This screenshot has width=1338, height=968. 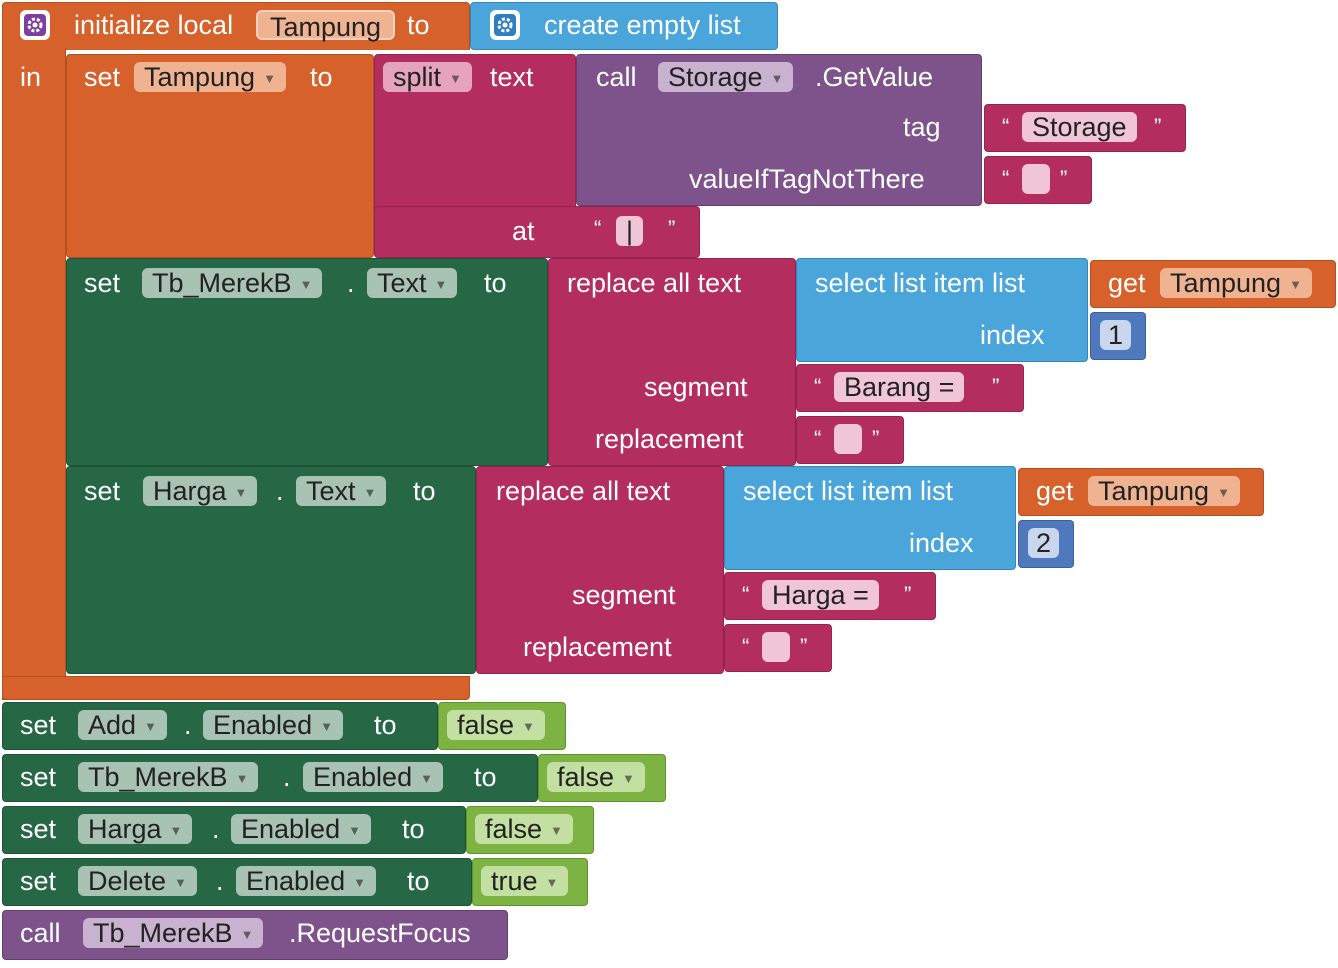 I want to click on component-name: Tb_MerekB, so click(x=222, y=283).